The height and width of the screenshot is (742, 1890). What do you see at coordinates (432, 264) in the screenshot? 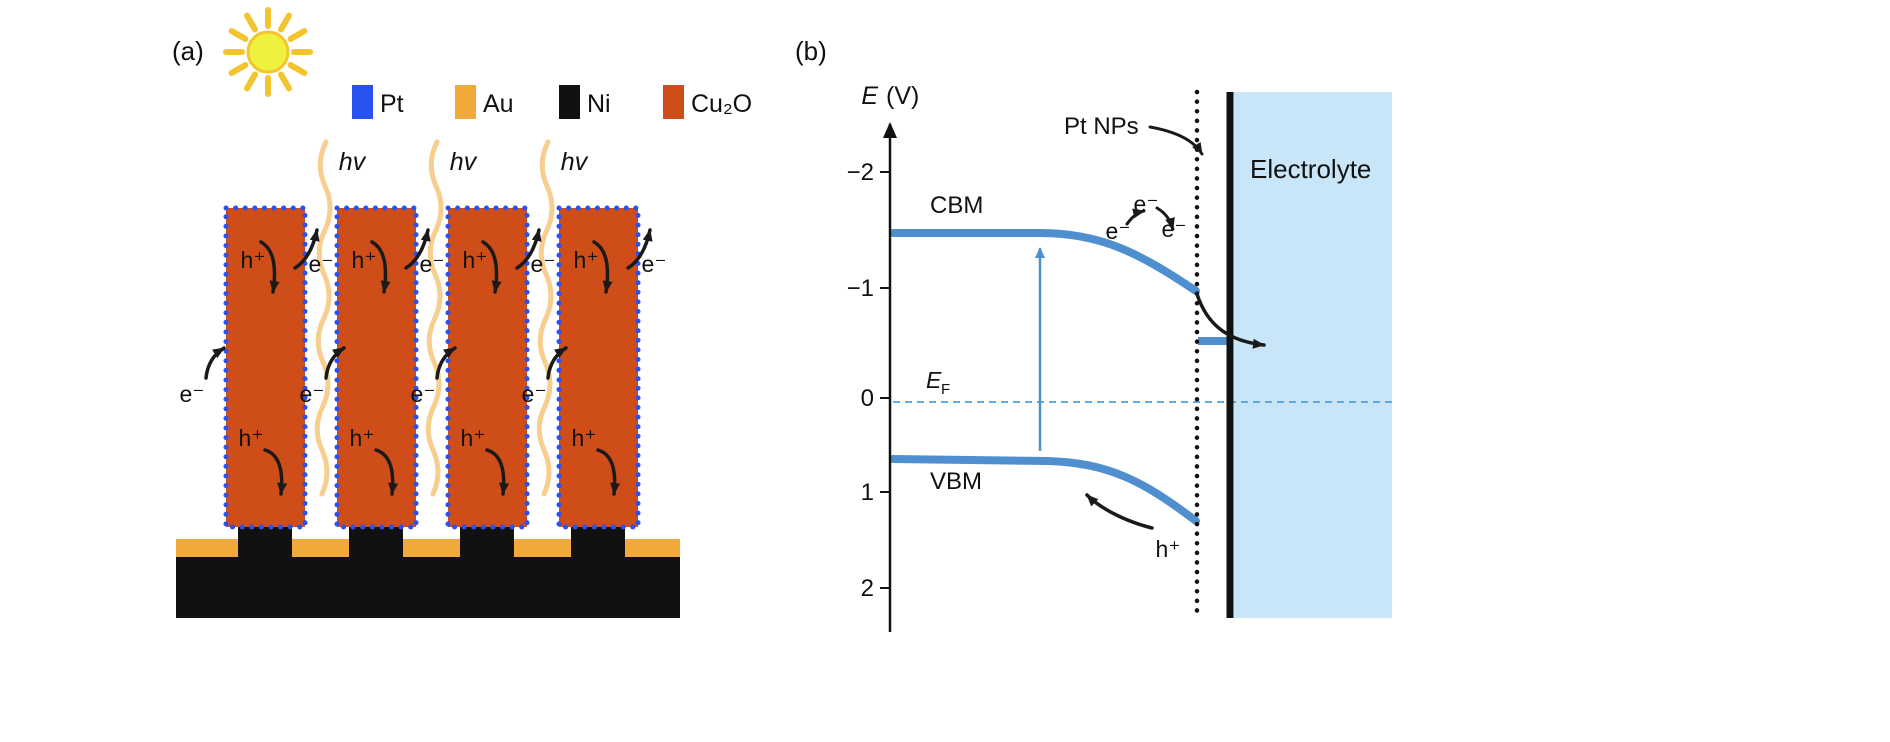
I see `electron-label-top-2: e⁻` at bounding box center [432, 264].